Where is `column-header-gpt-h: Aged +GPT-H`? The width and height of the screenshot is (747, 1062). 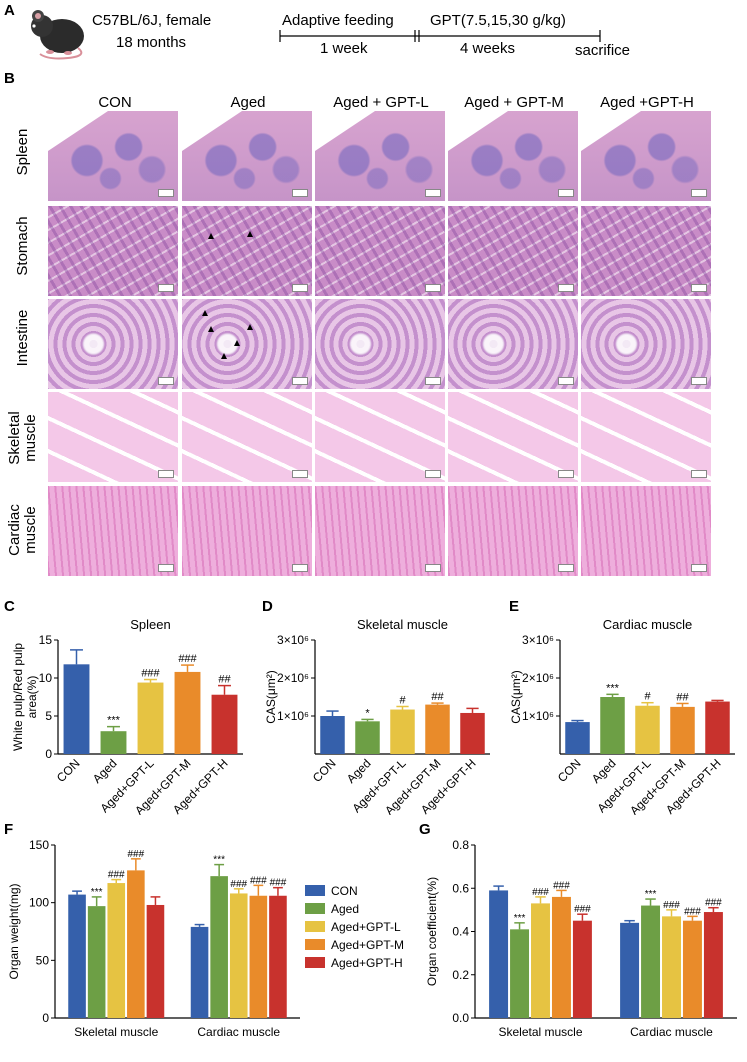
column-header-gpt-h: Aged +GPT-H is located at coordinates (647, 102).